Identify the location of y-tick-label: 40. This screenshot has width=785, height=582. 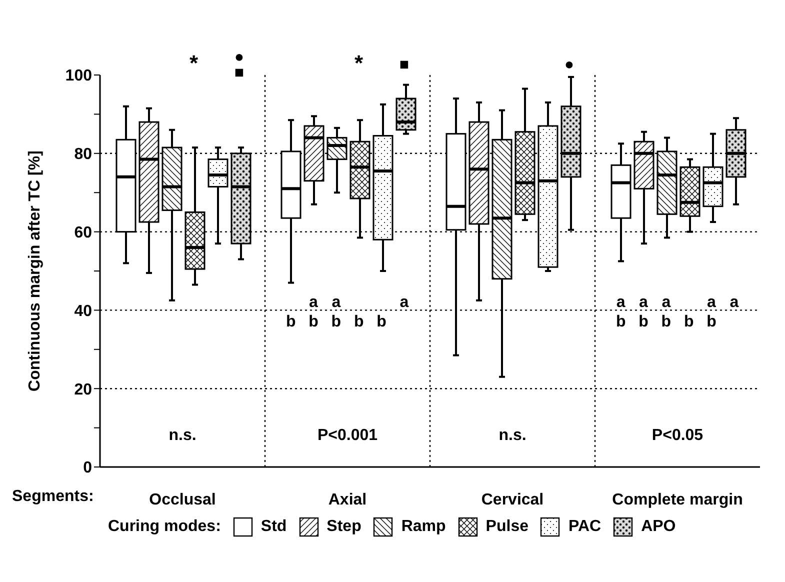
(83, 311).